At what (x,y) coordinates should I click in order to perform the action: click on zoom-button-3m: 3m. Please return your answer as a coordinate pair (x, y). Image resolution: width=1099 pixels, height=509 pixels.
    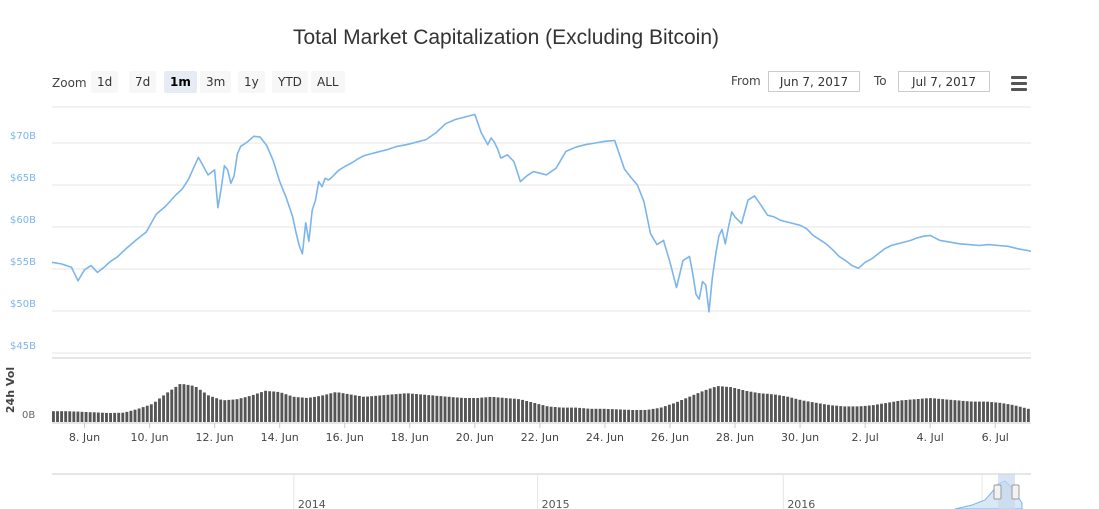
    Looking at the image, I should click on (216, 82).